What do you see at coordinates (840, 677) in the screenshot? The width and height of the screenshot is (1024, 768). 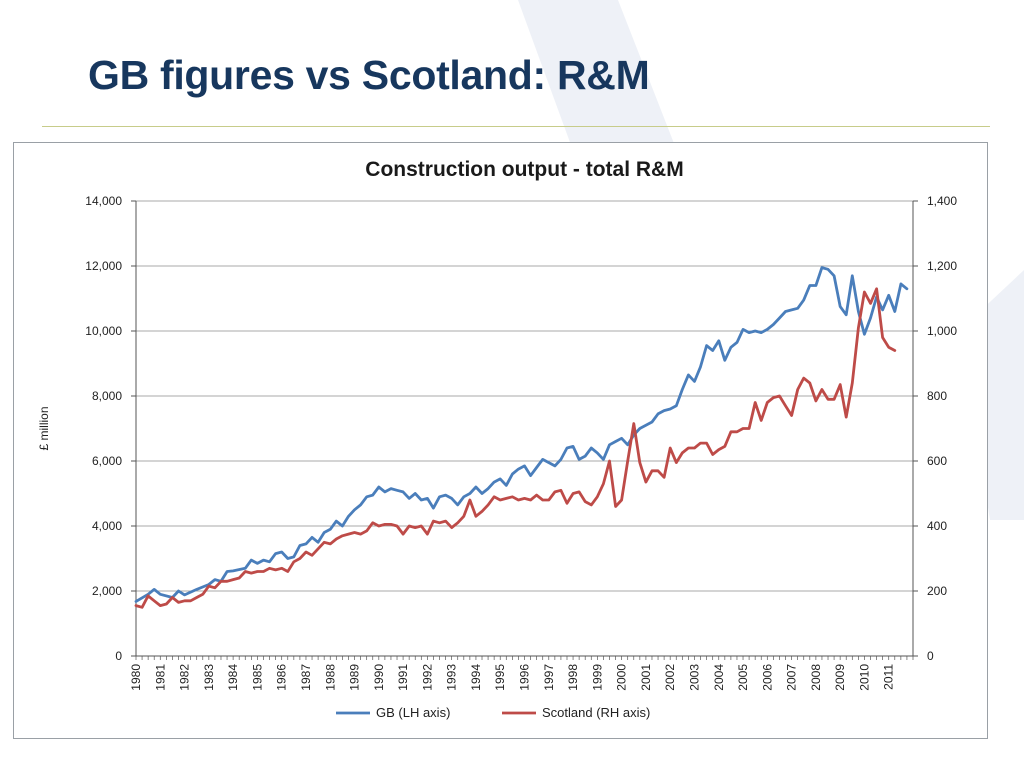 I see `x-tick-label: 2009` at bounding box center [840, 677].